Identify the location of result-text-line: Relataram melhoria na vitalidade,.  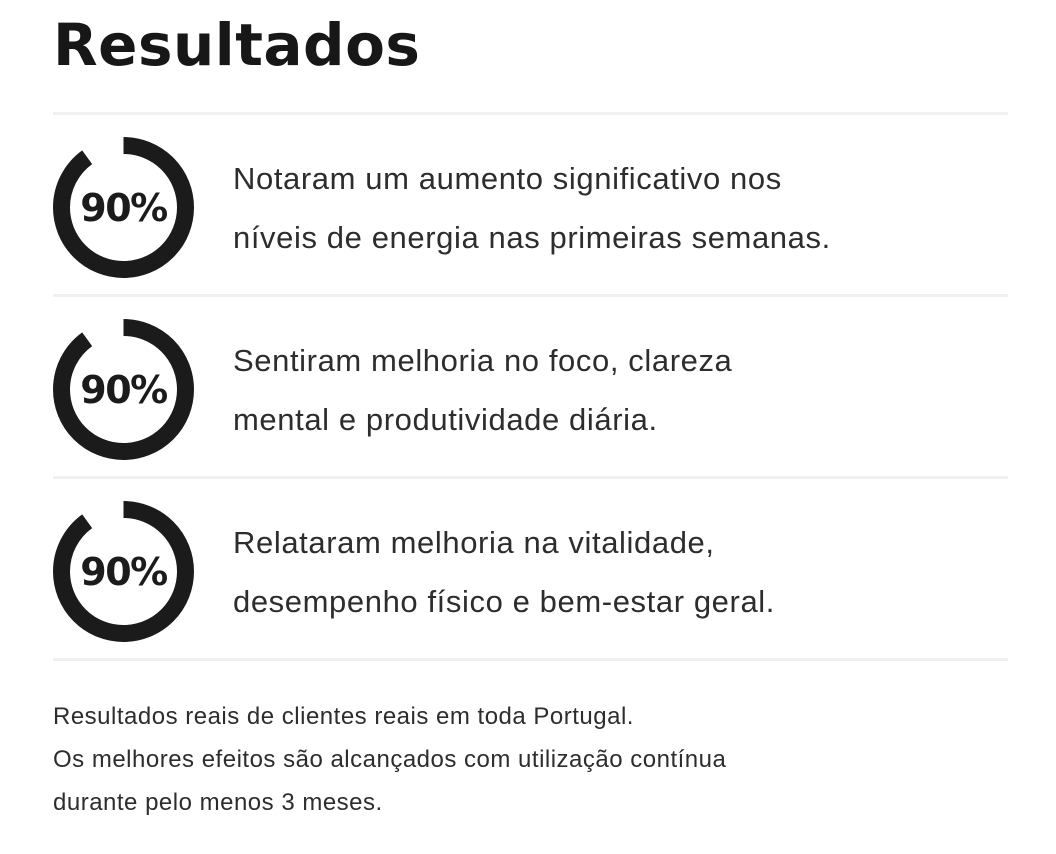
(474, 542).